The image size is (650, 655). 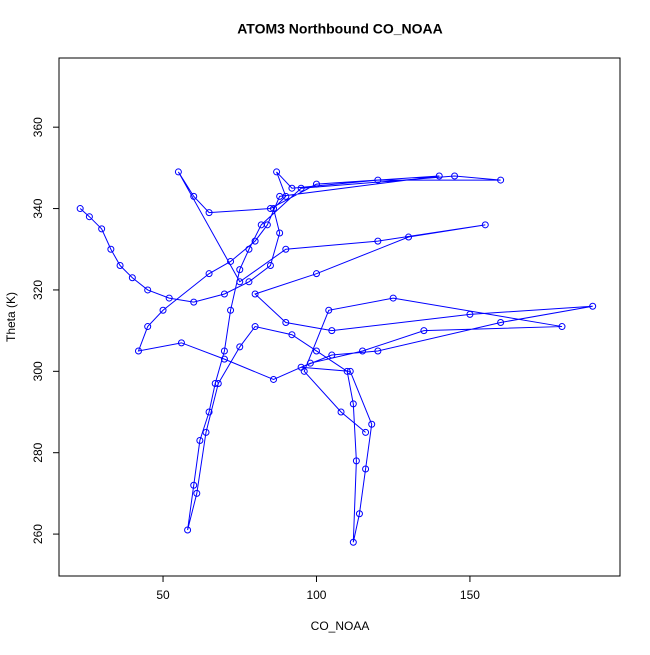 I want to click on y-tick-label: 320, so click(x=38, y=290).